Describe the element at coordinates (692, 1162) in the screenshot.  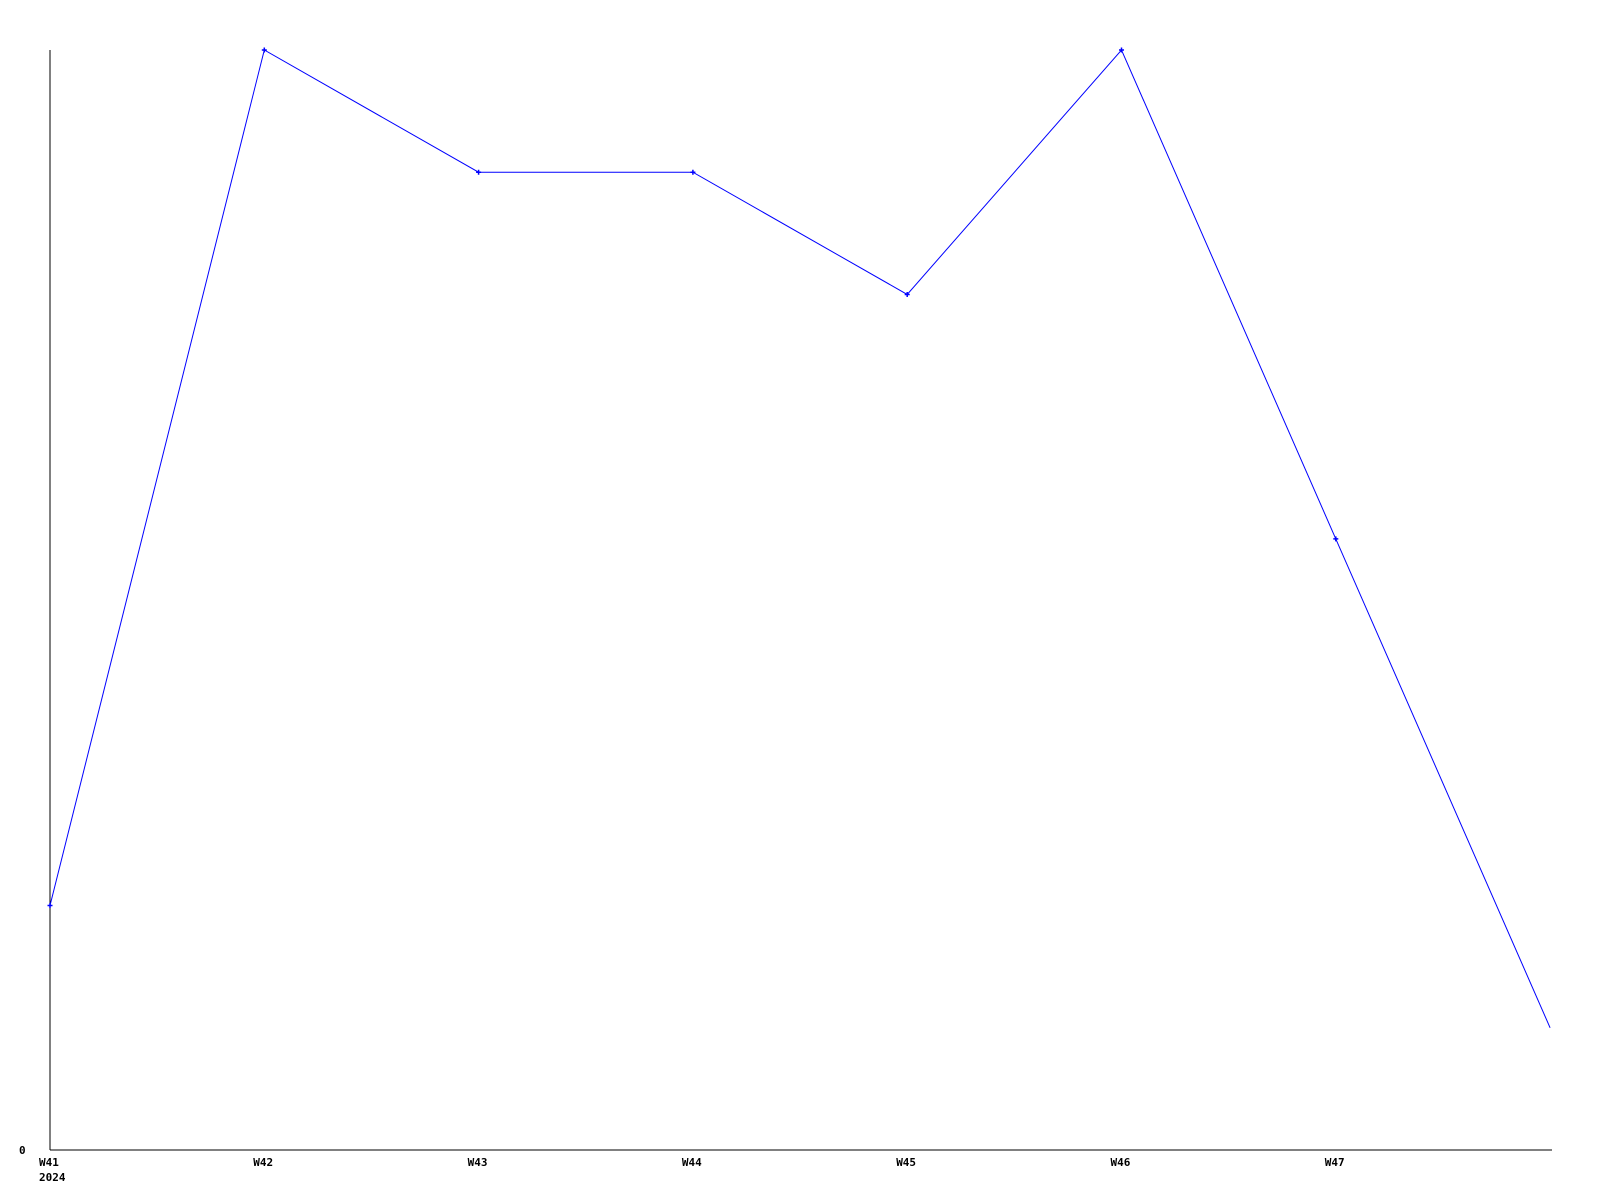
I see `x-tick-label: W44` at that location.